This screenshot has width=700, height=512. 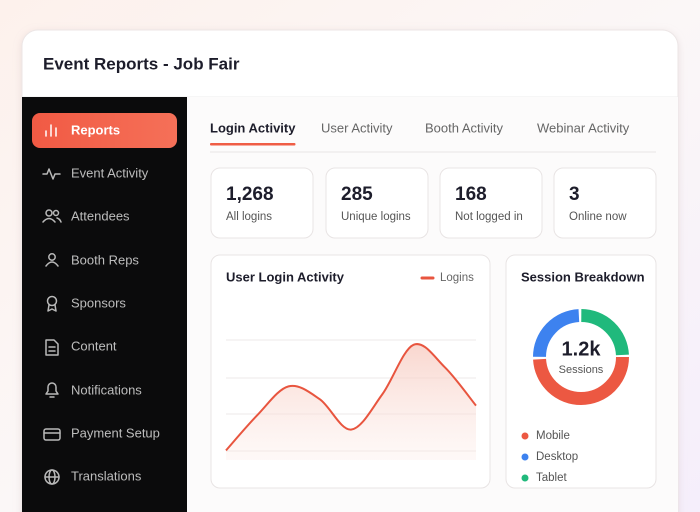 I want to click on menu-item: Event Activity, so click(x=110, y=172).